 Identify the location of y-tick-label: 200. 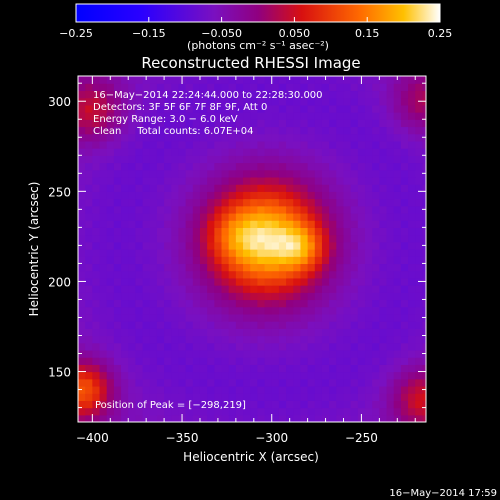
(59, 282).